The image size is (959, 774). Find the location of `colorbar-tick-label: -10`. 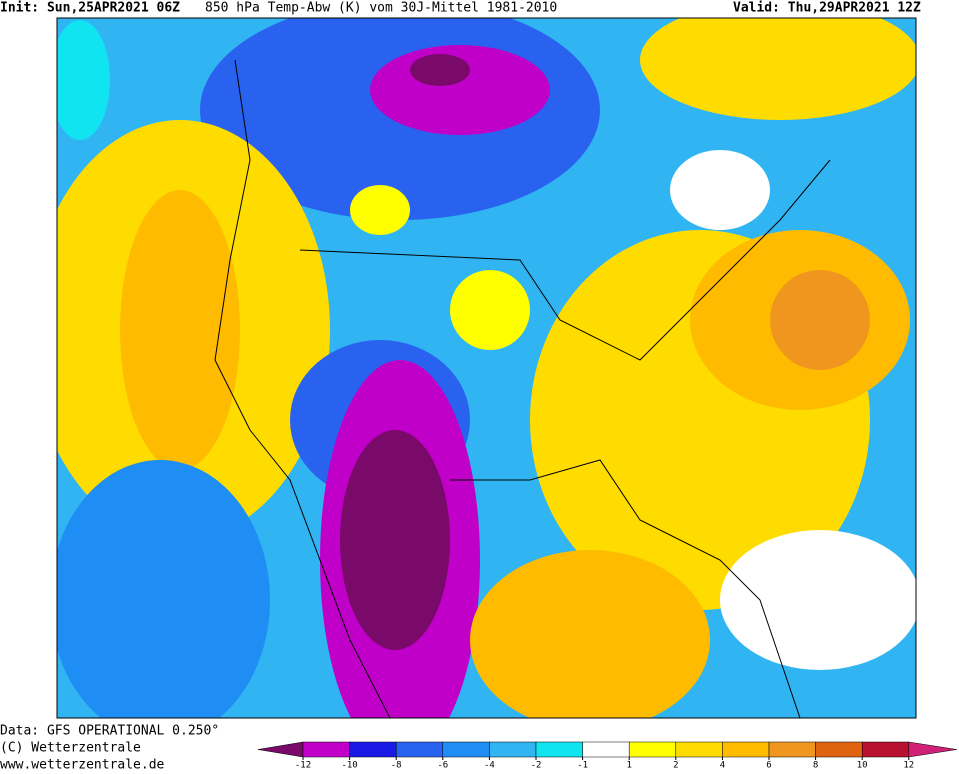

colorbar-tick-label: -10 is located at coordinates (349, 766).